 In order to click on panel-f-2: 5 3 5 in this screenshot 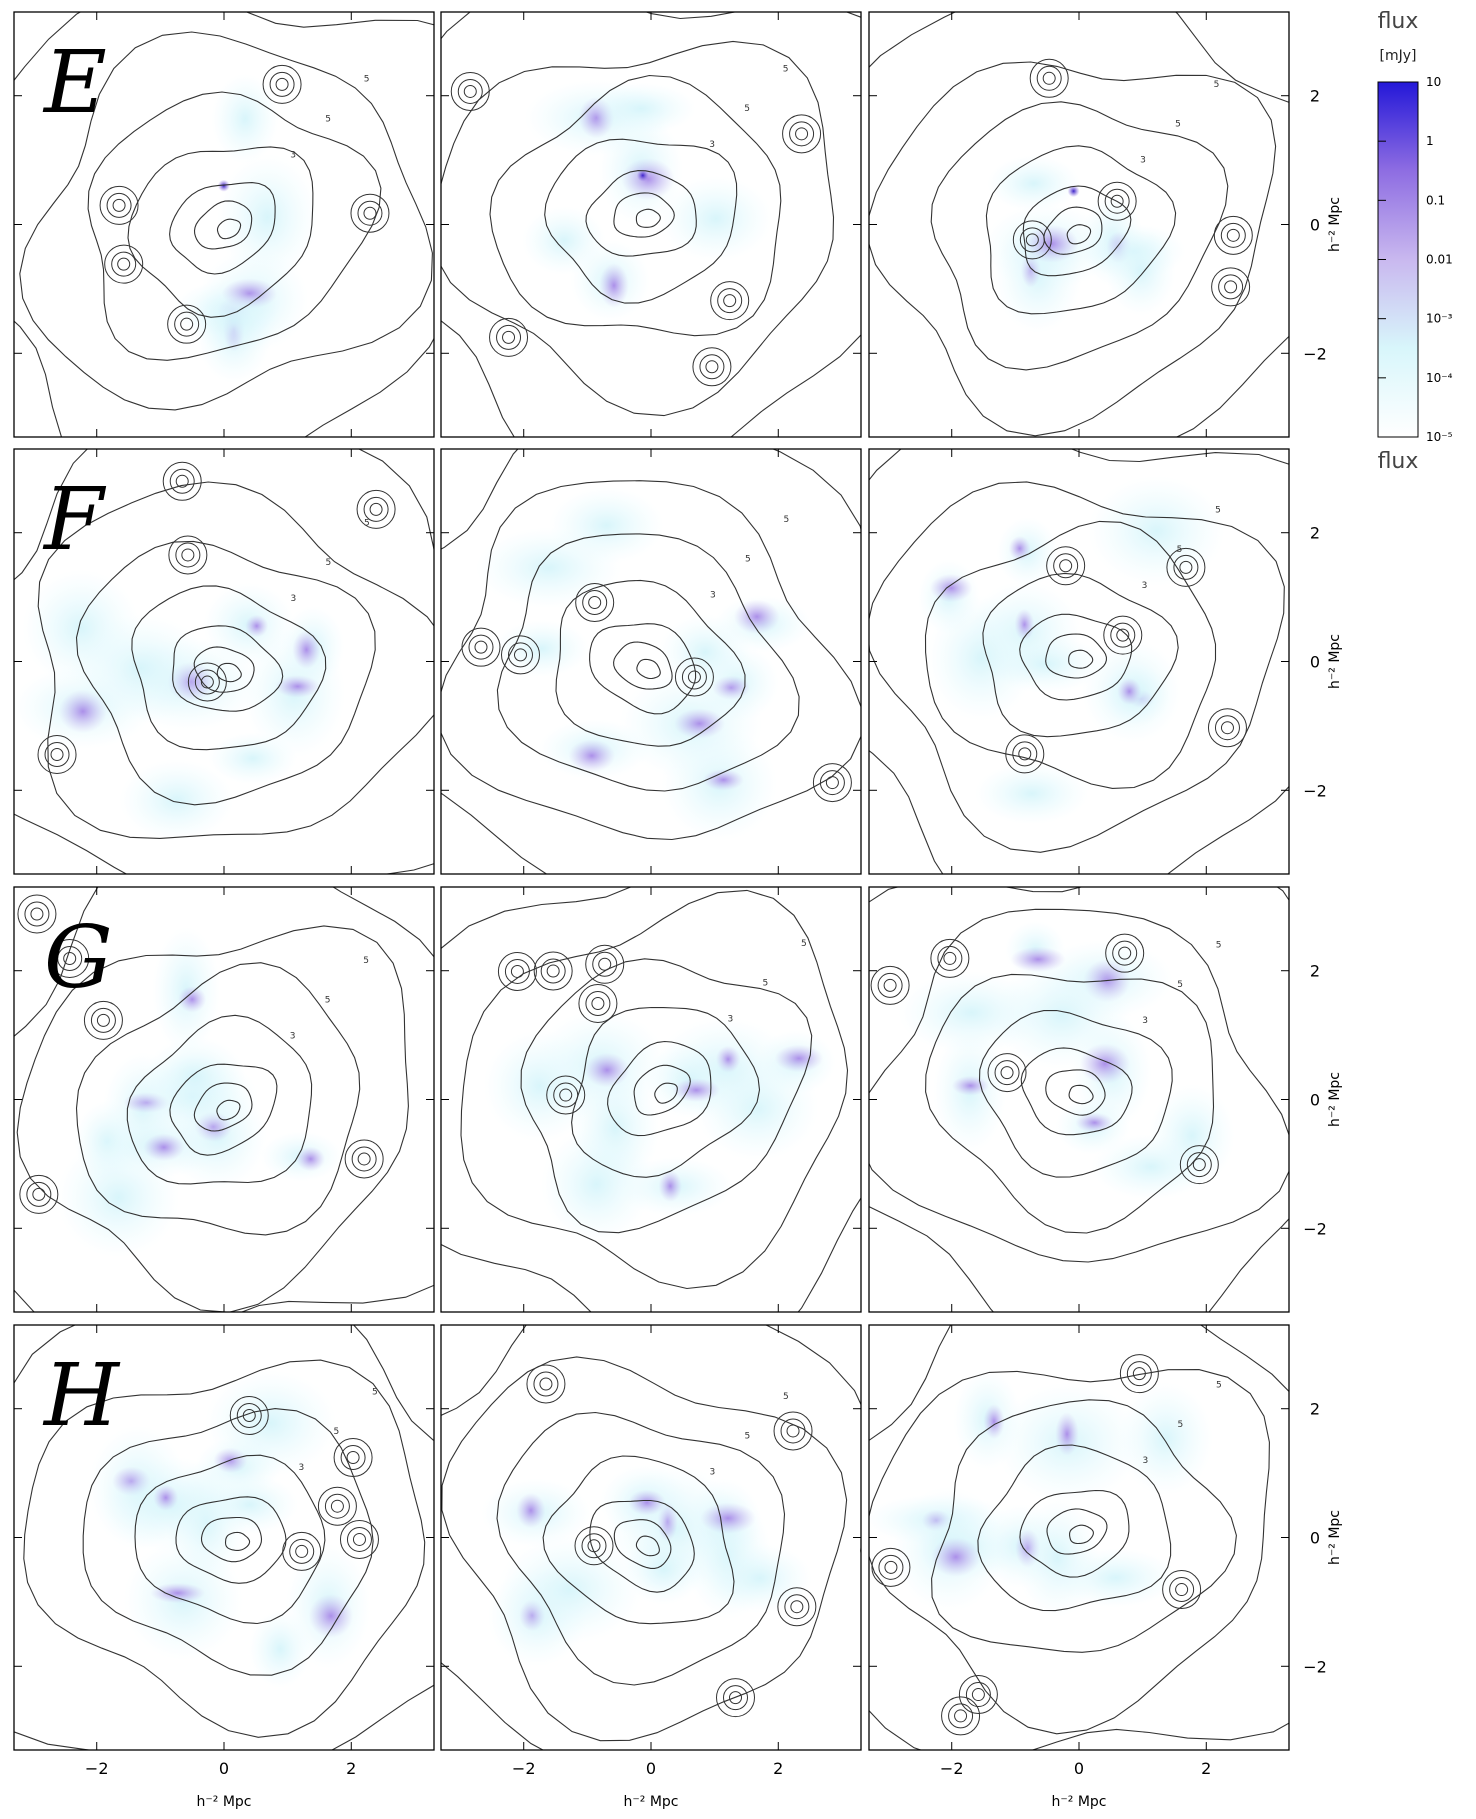, I will do `click(651, 661)`.